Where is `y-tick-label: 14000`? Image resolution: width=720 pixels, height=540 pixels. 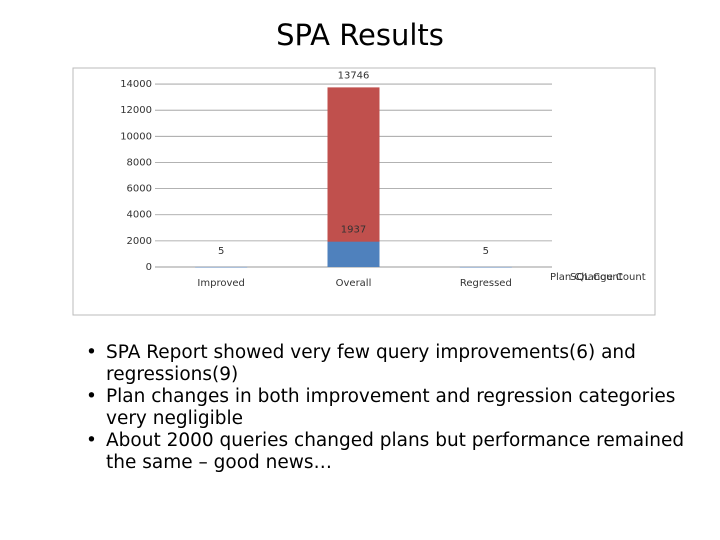 y-tick-label: 14000 is located at coordinates (136, 84).